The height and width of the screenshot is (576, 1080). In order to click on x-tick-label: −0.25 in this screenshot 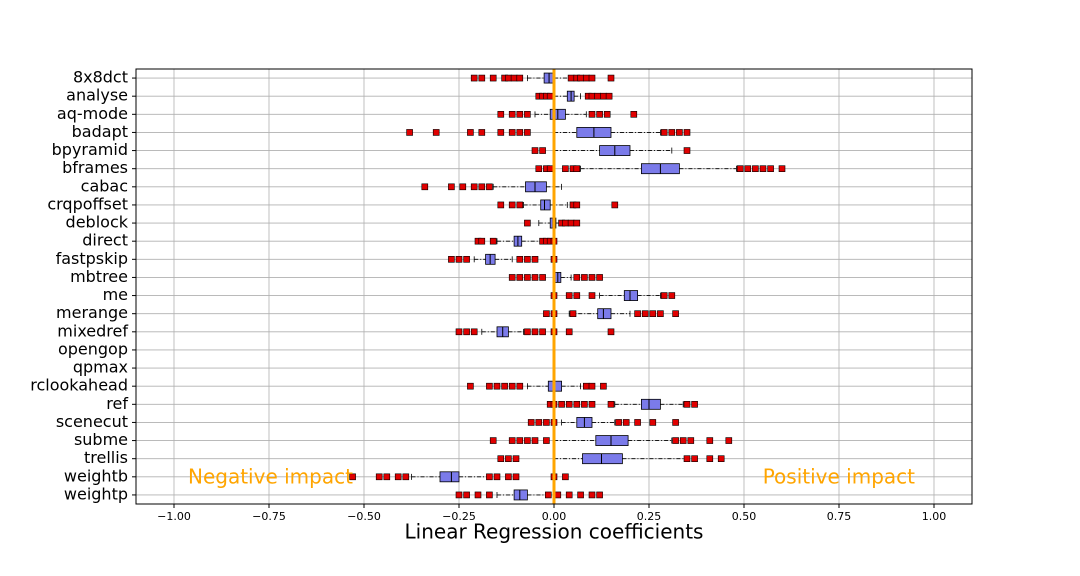, I will do `click(459, 516)`.